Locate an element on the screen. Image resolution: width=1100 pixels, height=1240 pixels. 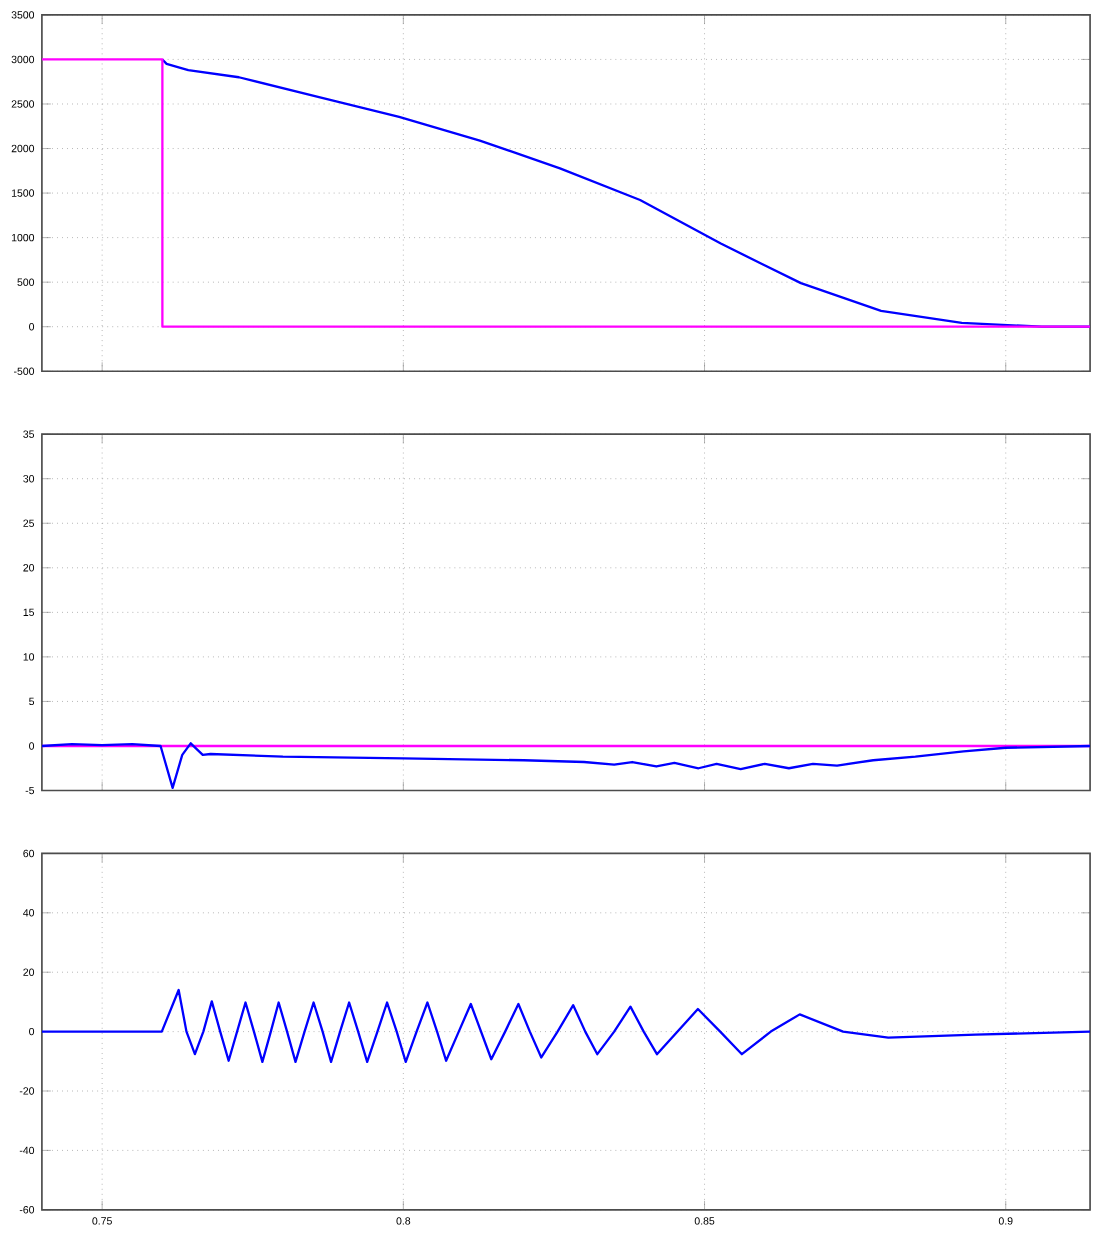
line-series is located at coordinates (566, 766).